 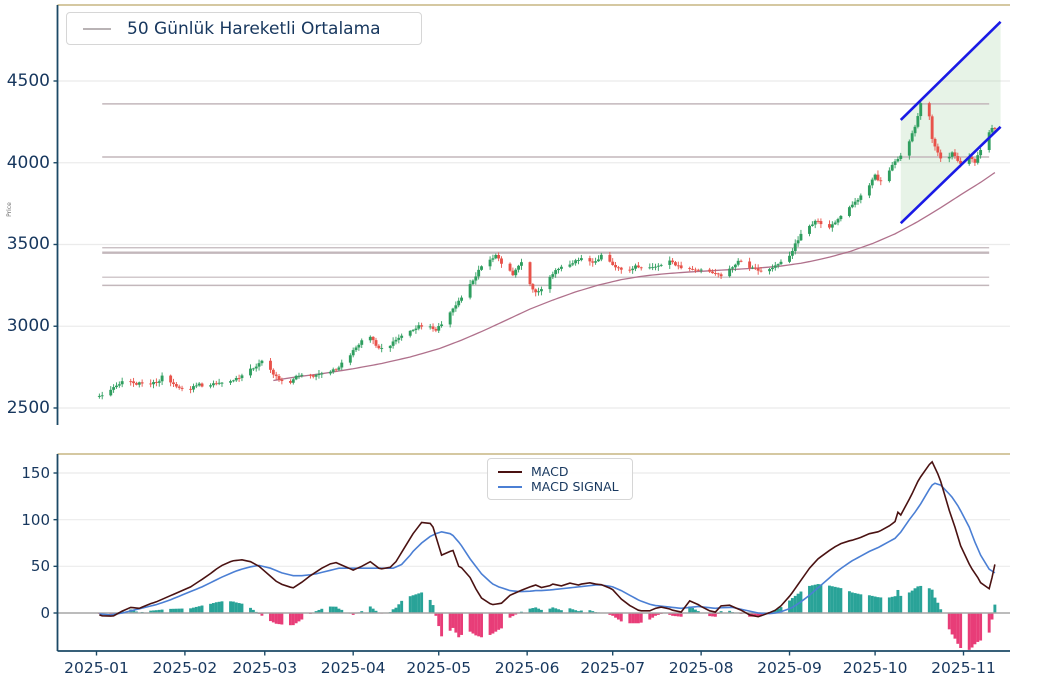 What do you see at coordinates (561, 471) in the screenshot?
I see `macd-legend-row: MACD` at bounding box center [561, 471].